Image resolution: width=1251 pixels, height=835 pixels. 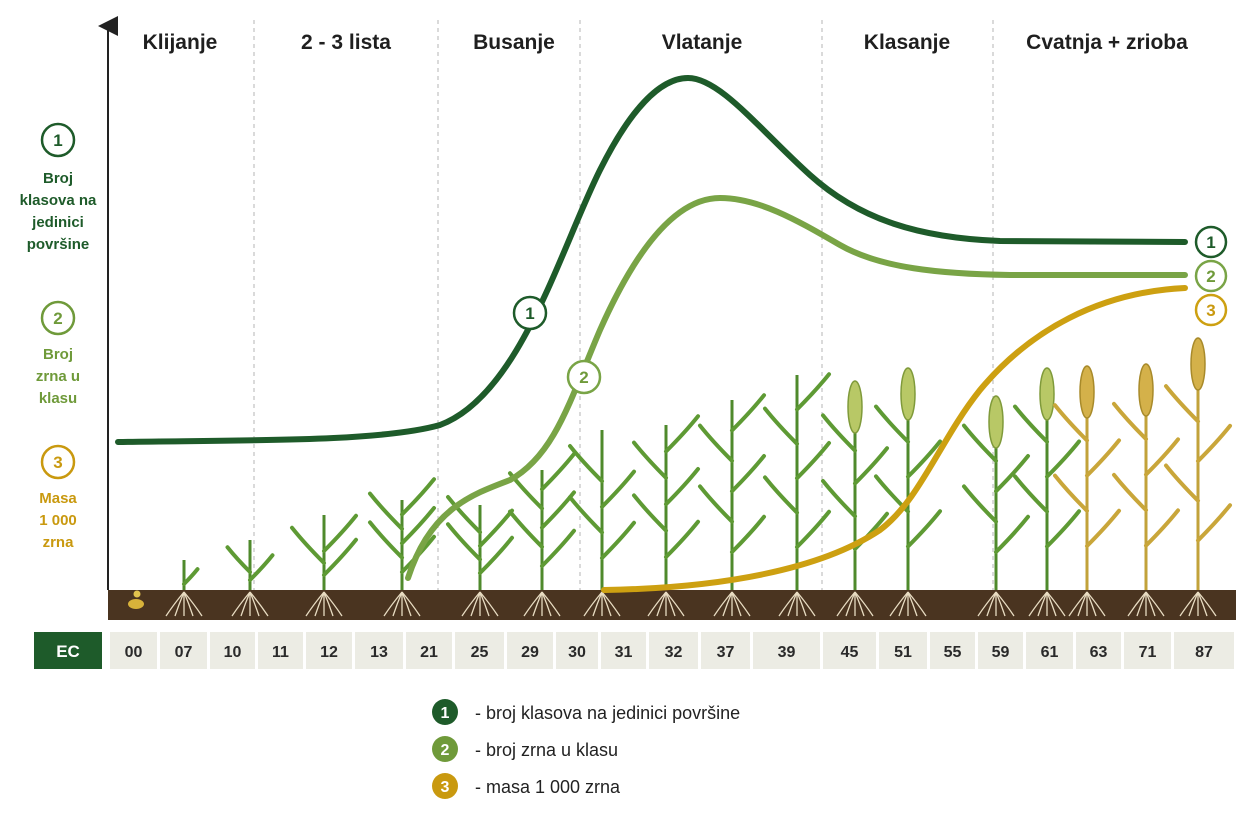 What do you see at coordinates (180, 42) in the screenshot?
I see `stage-title-klijanje: Klijanje` at bounding box center [180, 42].